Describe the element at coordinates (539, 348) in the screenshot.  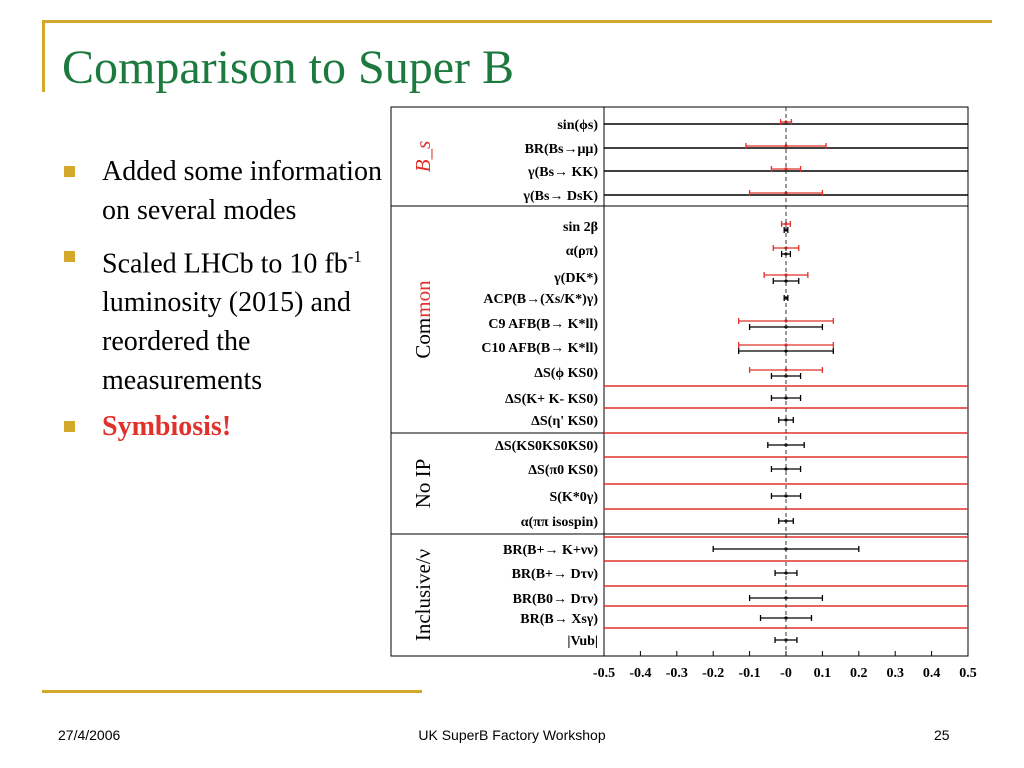
I see `row-label: C10 AFB(B→ K*ll)` at that location.